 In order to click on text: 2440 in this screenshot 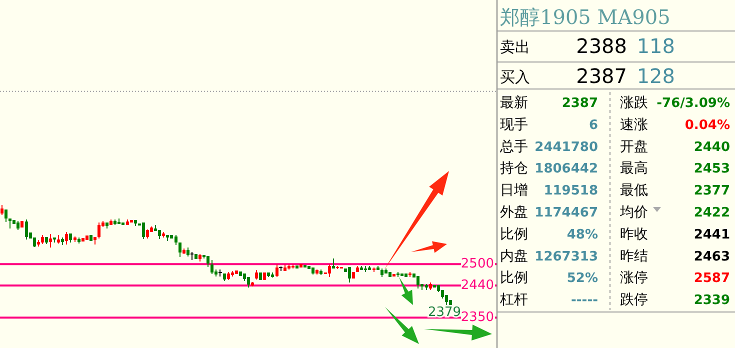, I will do `click(712, 147)`.